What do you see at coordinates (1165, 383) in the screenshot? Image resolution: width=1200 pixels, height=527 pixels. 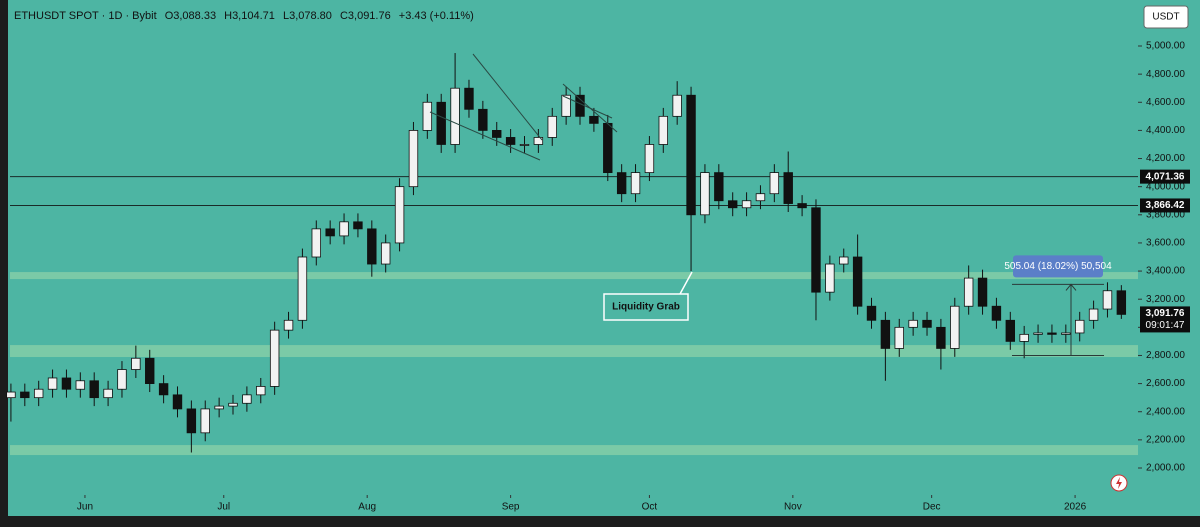 I see `y-tick-label: 2,600.00` at bounding box center [1165, 383].